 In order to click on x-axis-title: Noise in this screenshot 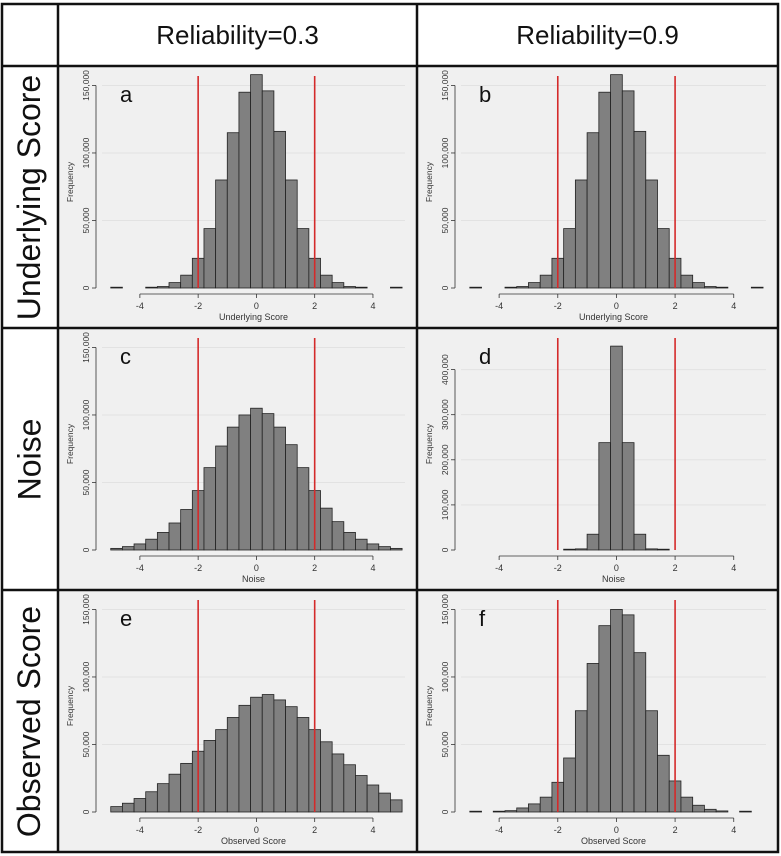, I will do `click(253, 579)`.